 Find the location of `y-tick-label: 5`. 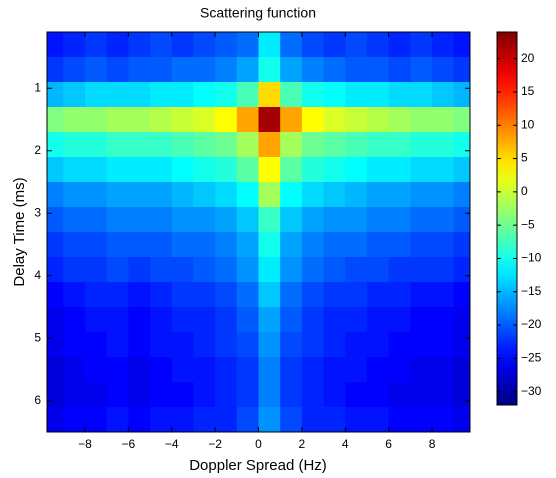

y-tick-label: 5 is located at coordinates (37, 337).